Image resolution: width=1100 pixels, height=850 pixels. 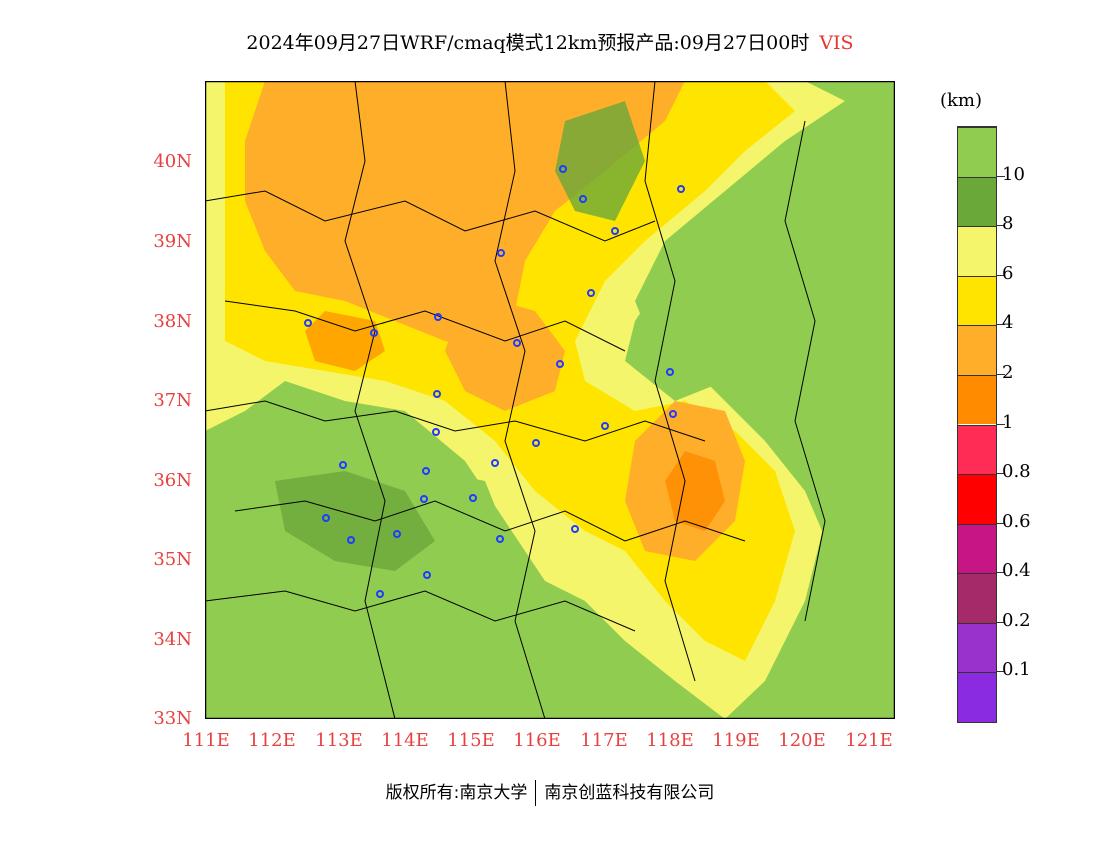 What do you see at coordinates (272, 740) in the screenshot?
I see `lon-label-112e: 112E` at bounding box center [272, 740].